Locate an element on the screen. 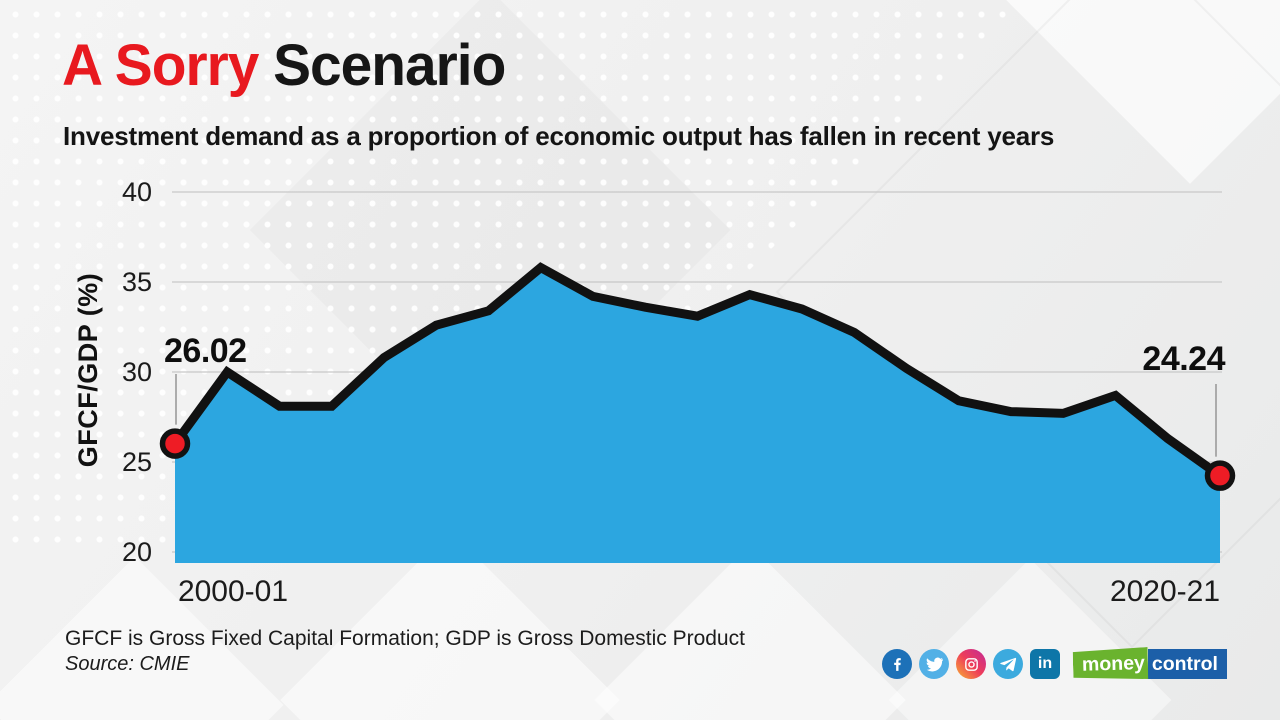  source-credit: Source: CMIE is located at coordinates (127, 664).